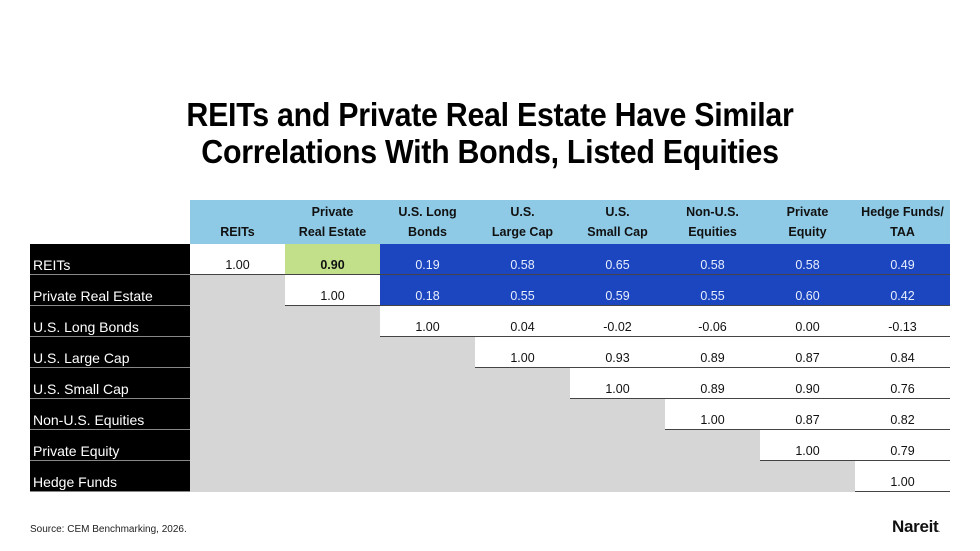  Describe the element at coordinates (490, 151) in the screenshot. I see `title-line-2: Correlations With Bonds, Listed Equities` at that location.